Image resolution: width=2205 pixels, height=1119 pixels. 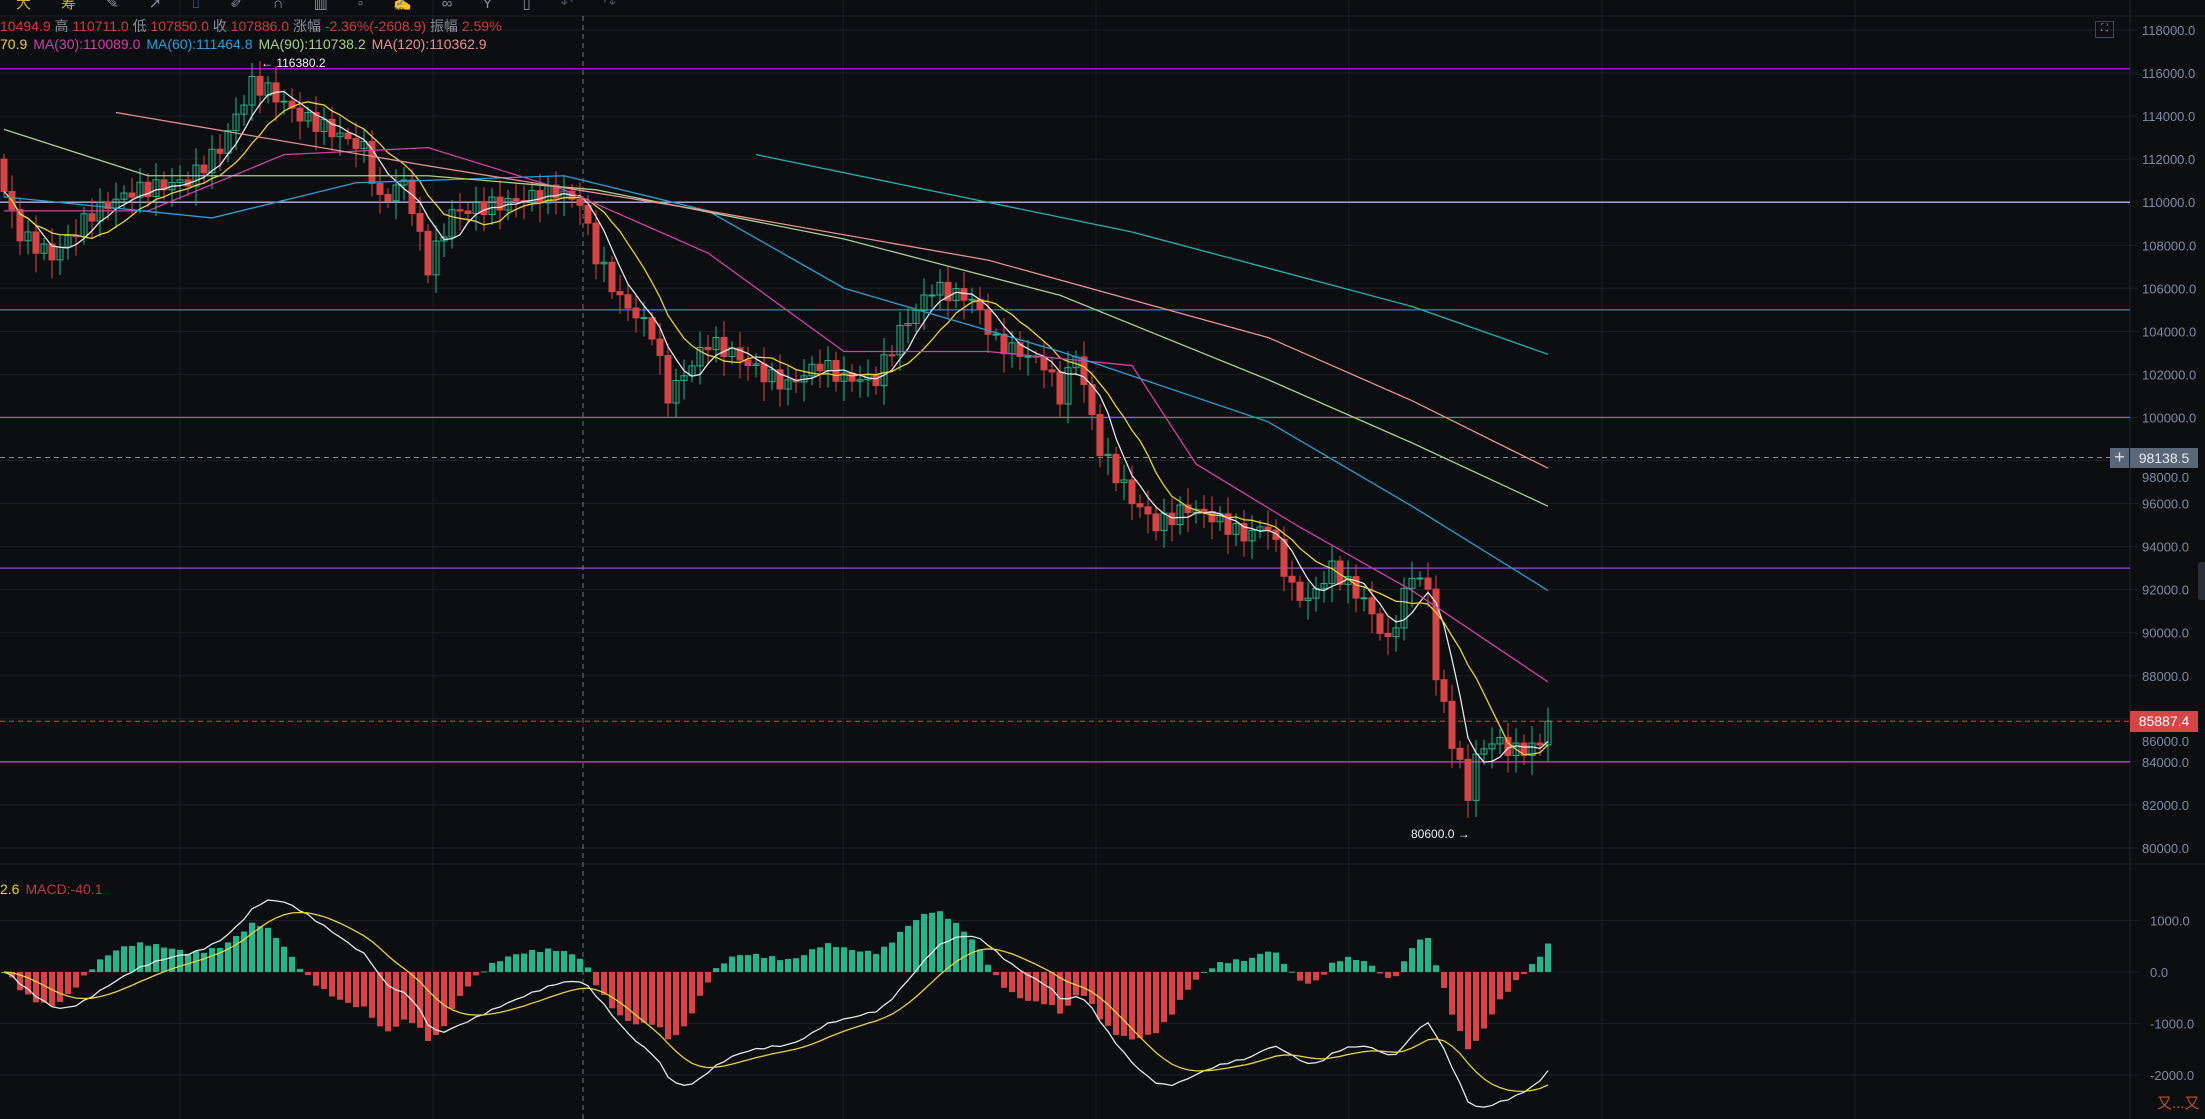 I want to click on line-tool-icon: ↗, so click(x=155, y=6).